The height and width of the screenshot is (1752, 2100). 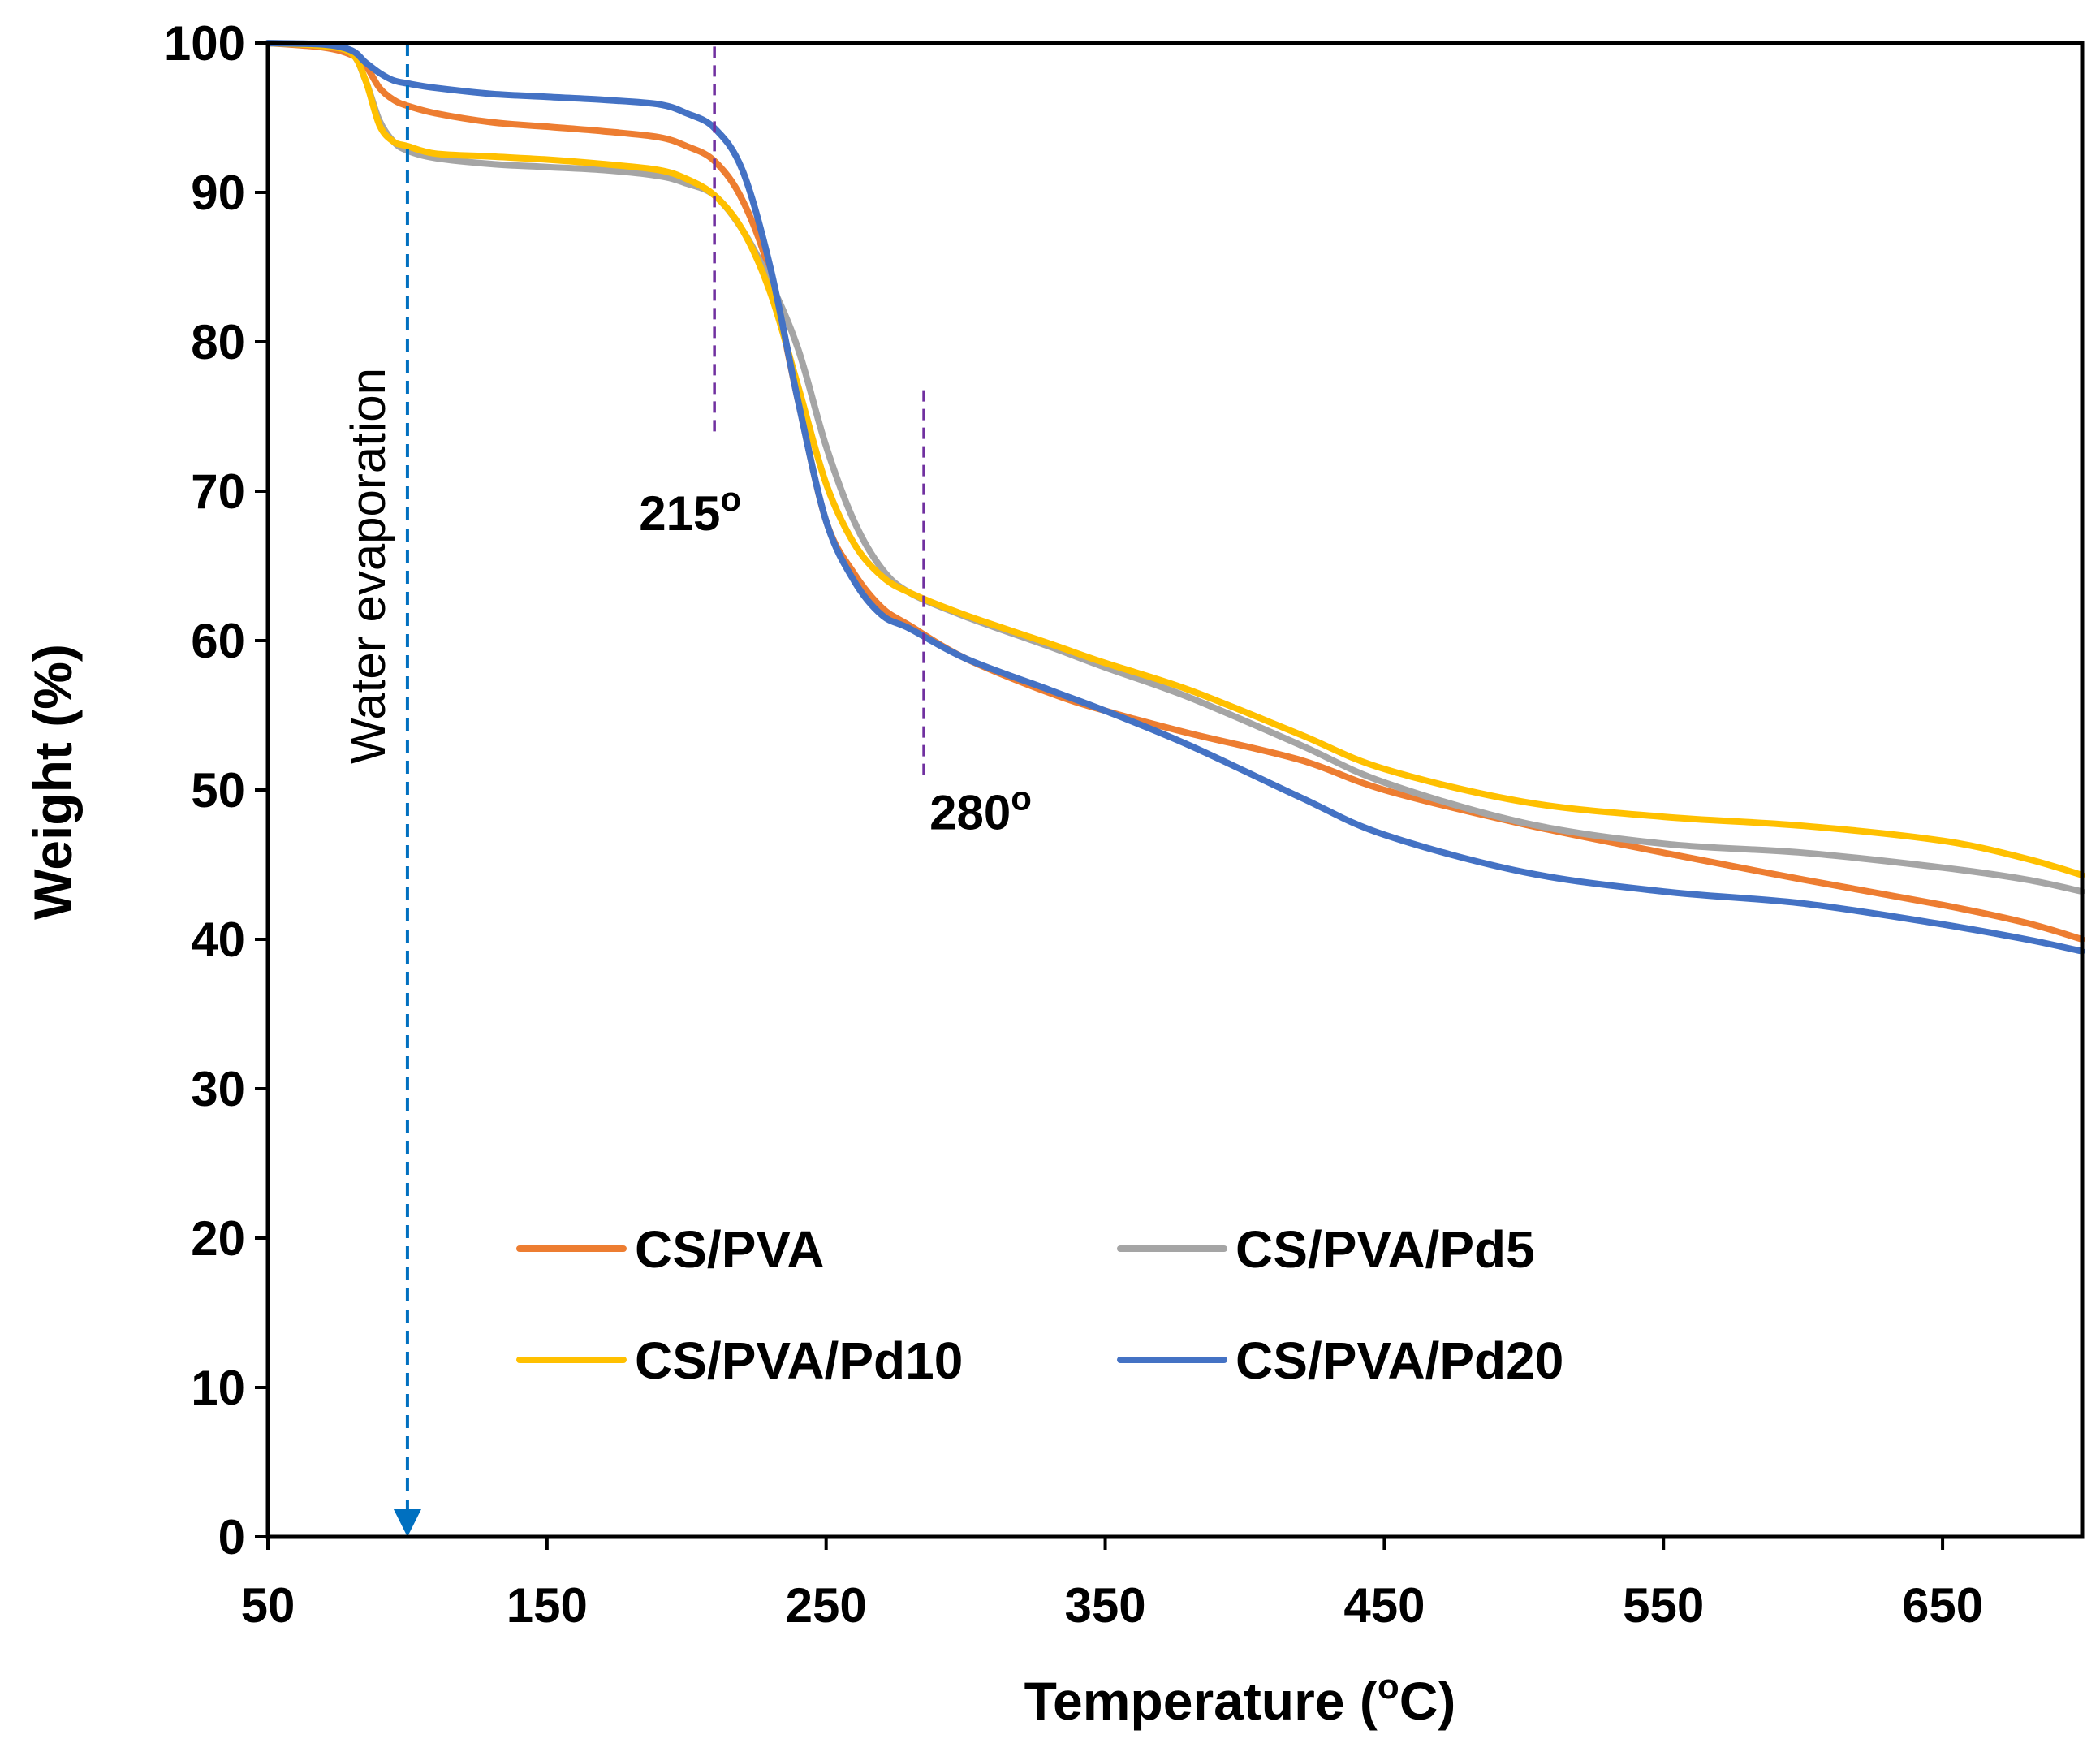 I want to click on water-evaporation-arrowhead, so click(x=407, y=1523).